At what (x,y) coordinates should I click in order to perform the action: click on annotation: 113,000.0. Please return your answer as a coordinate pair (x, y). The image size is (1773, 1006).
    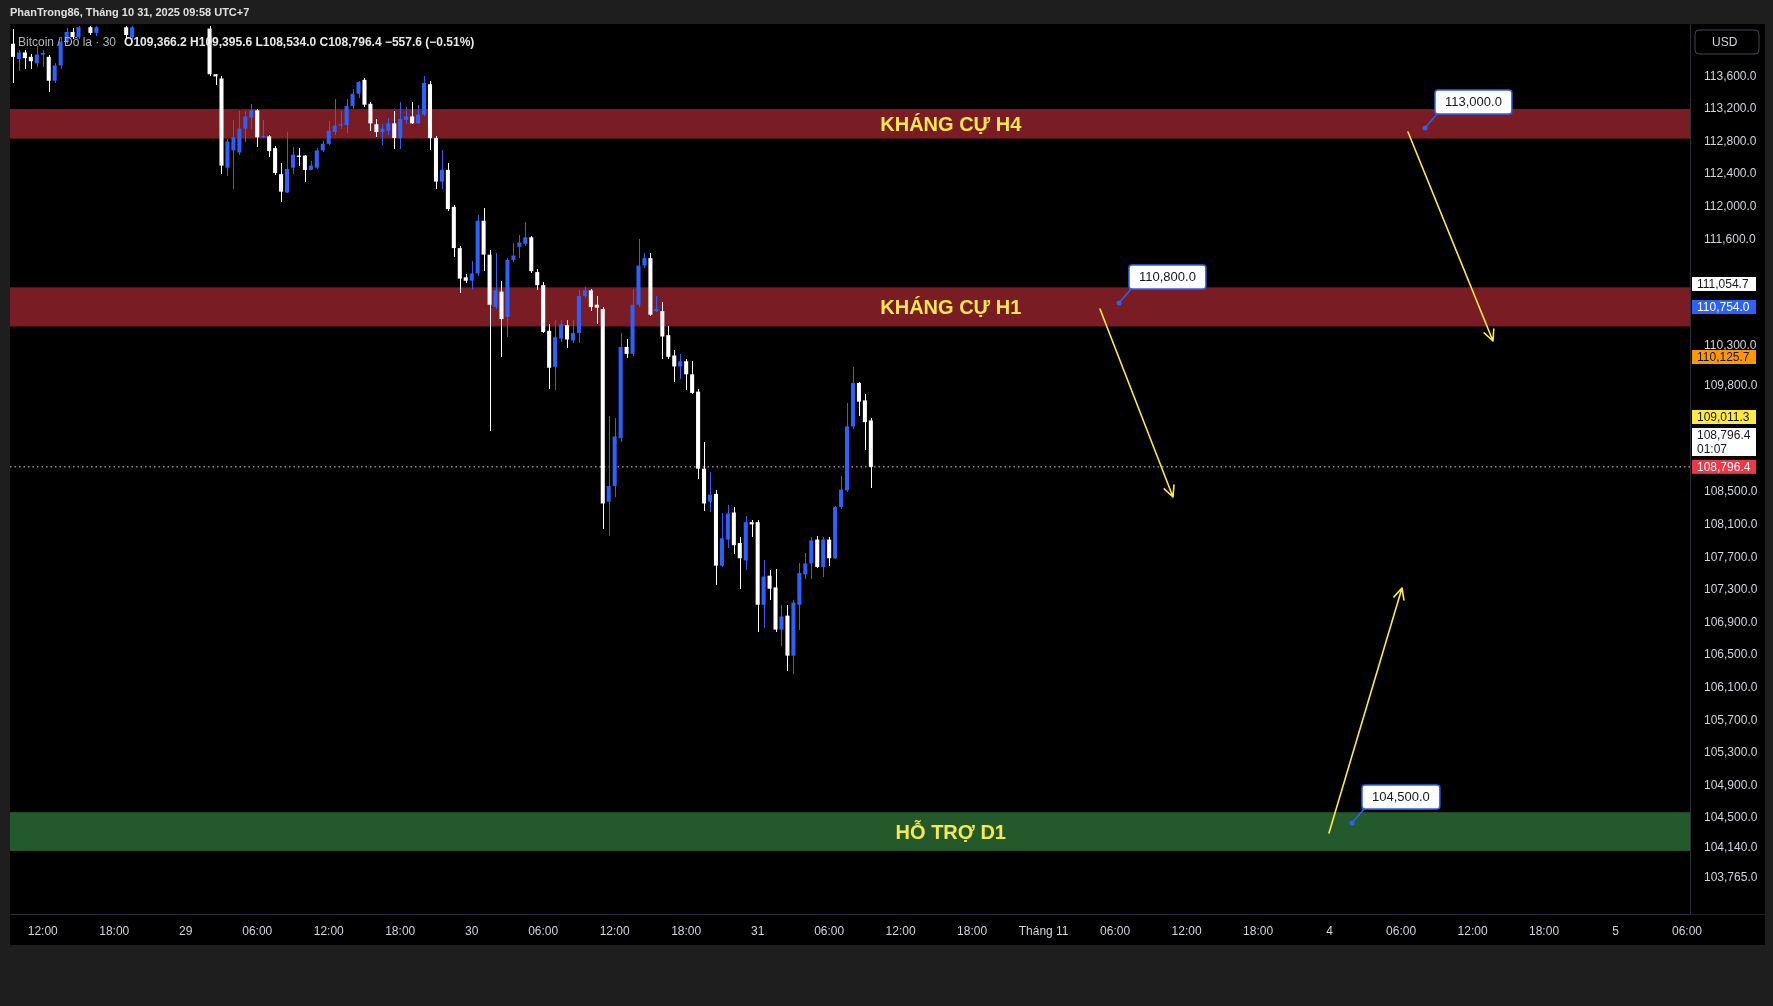
    Looking at the image, I should click on (1473, 101).